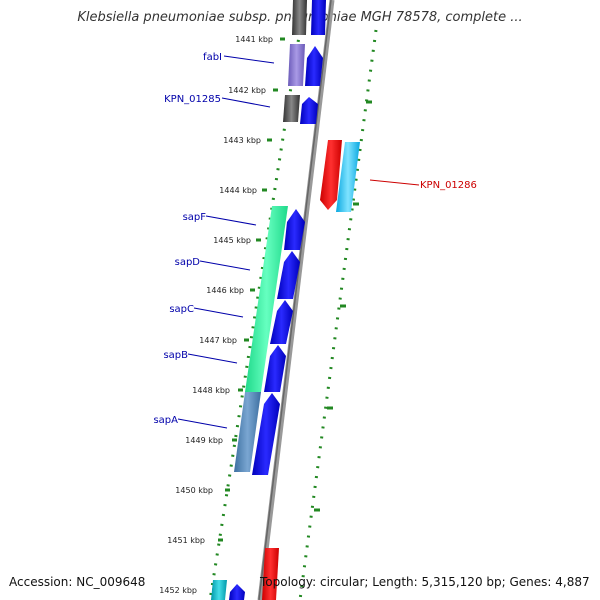  Describe the element at coordinates (266, 434) in the screenshot. I see `sapA-cds-arrow` at that location.